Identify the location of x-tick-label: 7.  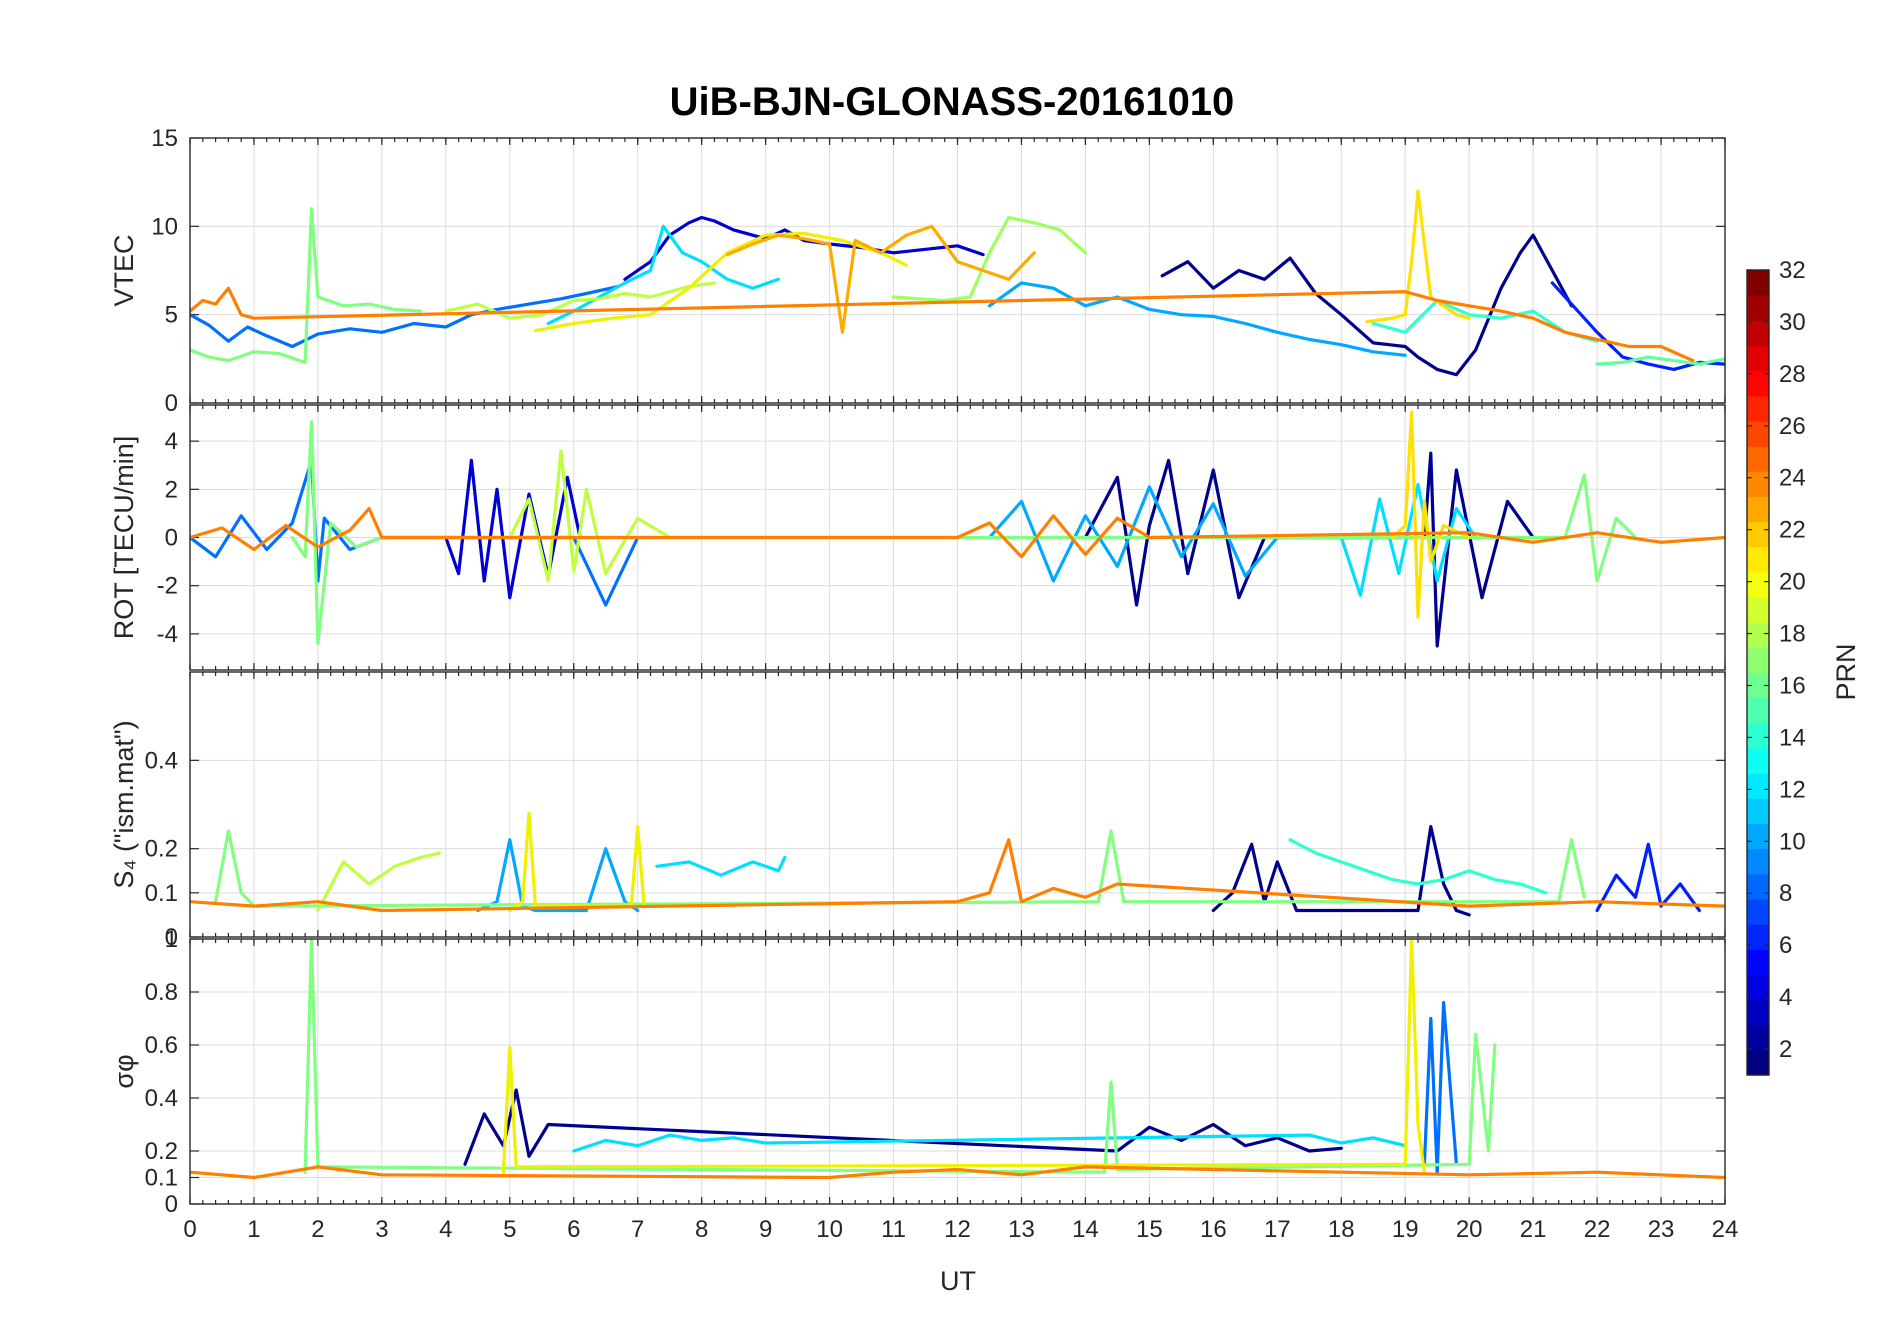
(637, 1229).